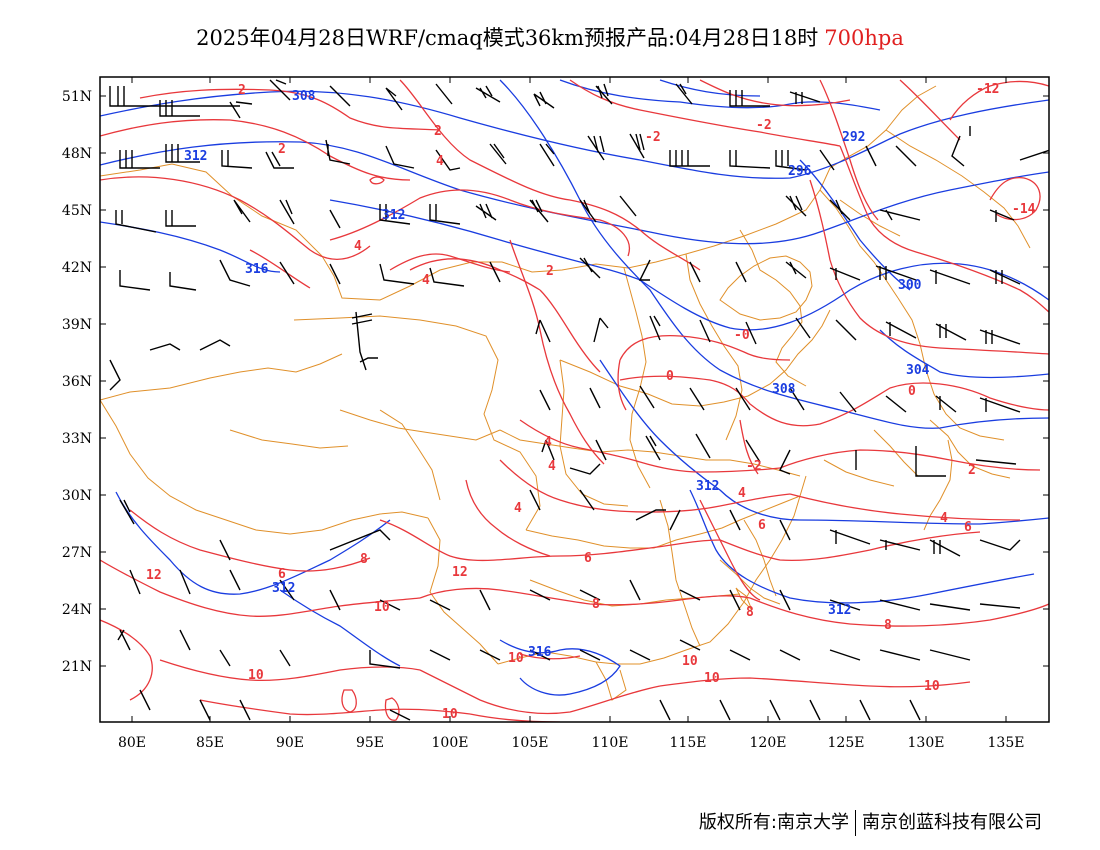  What do you see at coordinates (77, 97) in the screenshot?
I see `y-tick-label: 51N` at bounding box center [77, 97].